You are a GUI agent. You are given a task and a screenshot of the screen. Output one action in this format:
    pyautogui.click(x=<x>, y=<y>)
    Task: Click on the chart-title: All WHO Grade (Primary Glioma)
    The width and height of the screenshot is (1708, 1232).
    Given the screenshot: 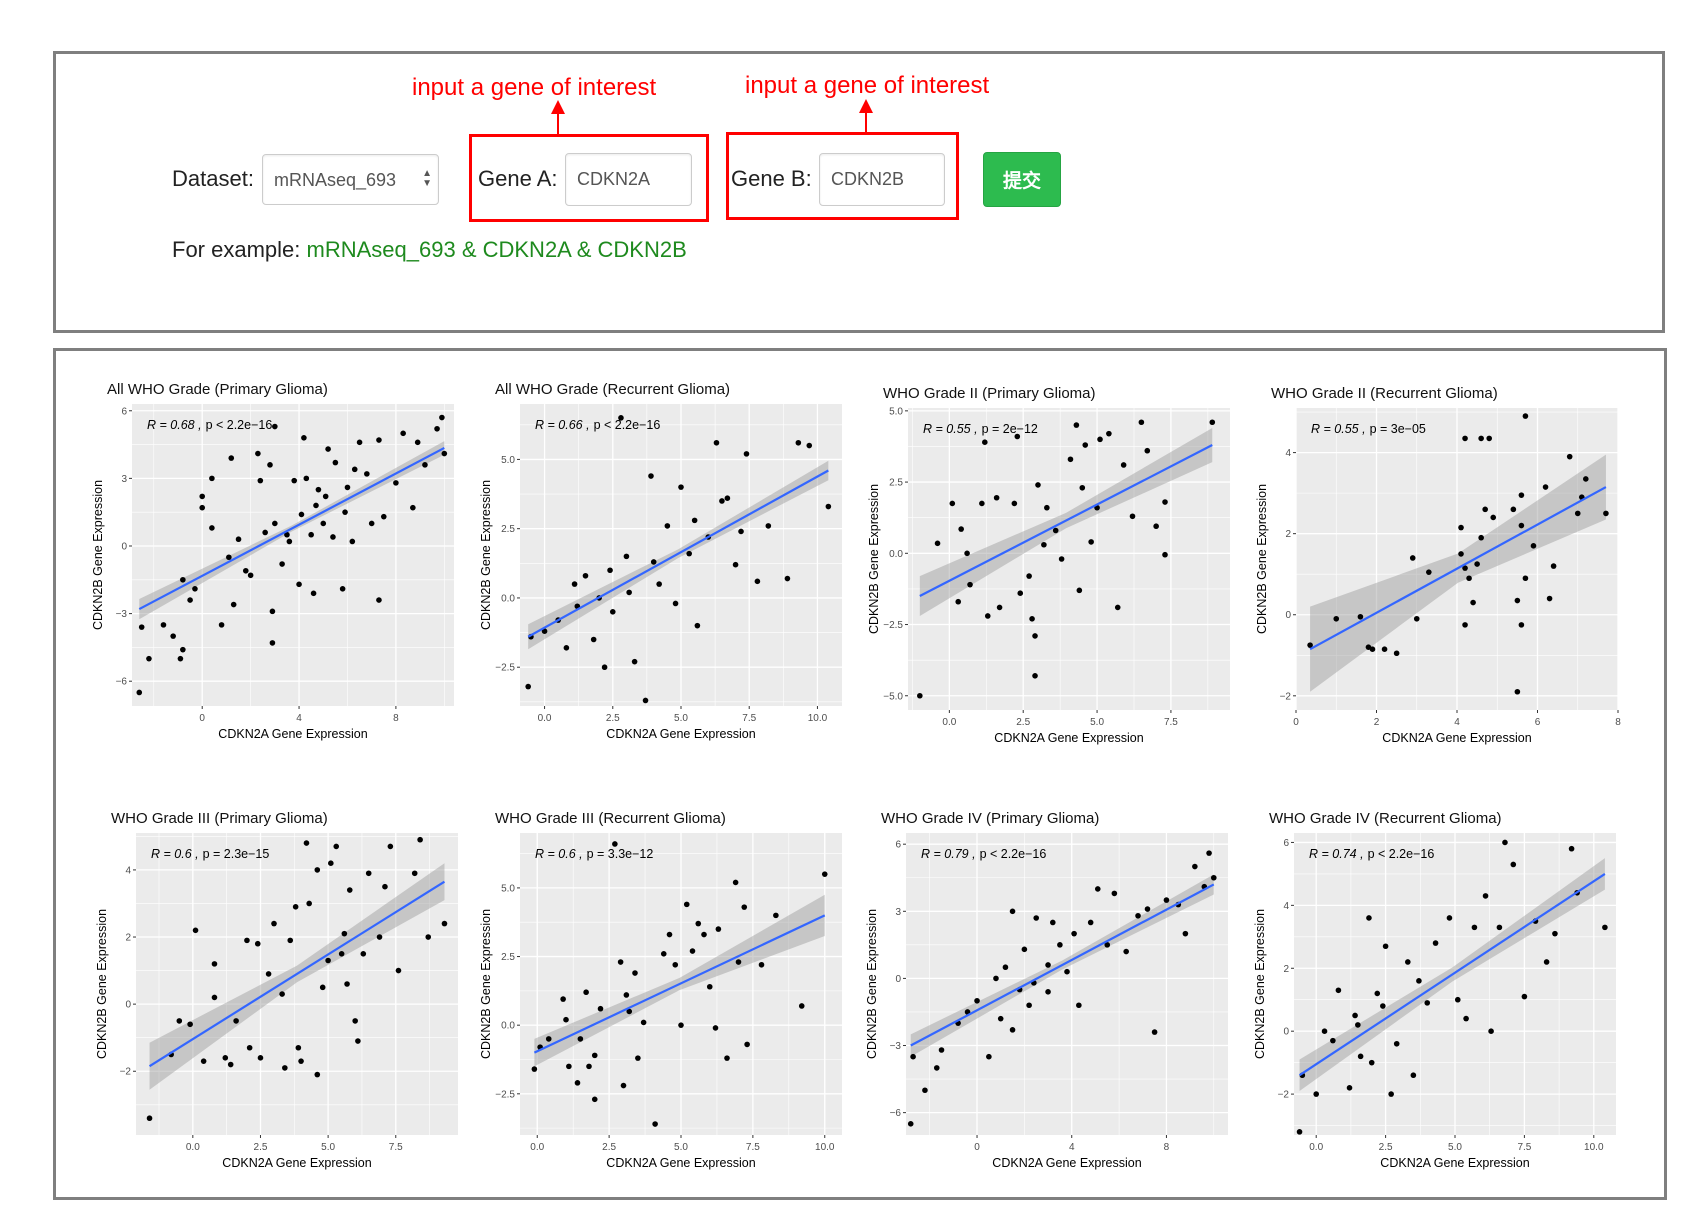 What is the action you would take?
    pyautogui.click(x=217, y=389)
    